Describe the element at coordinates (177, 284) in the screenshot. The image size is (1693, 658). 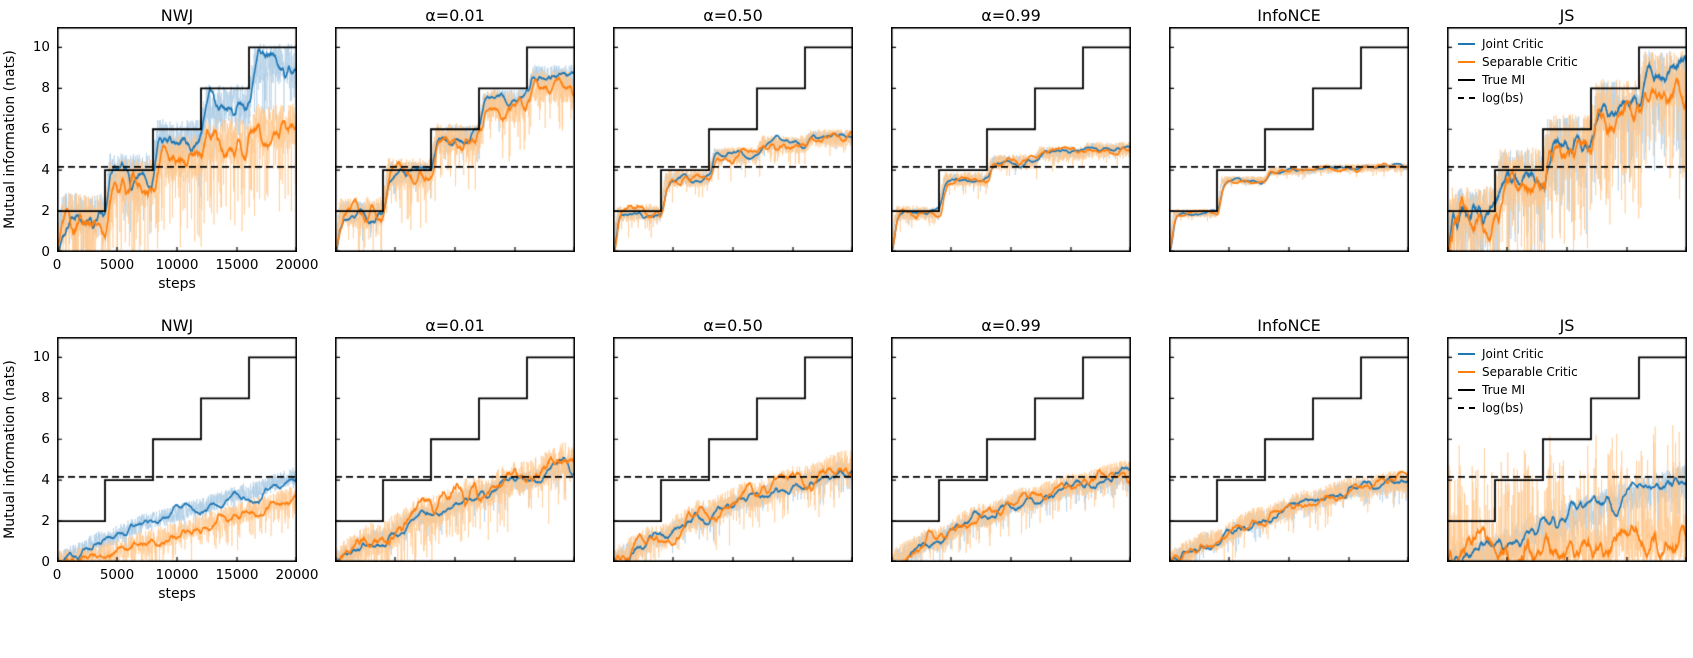
I see `x-axis-label-top: steps` at that location.